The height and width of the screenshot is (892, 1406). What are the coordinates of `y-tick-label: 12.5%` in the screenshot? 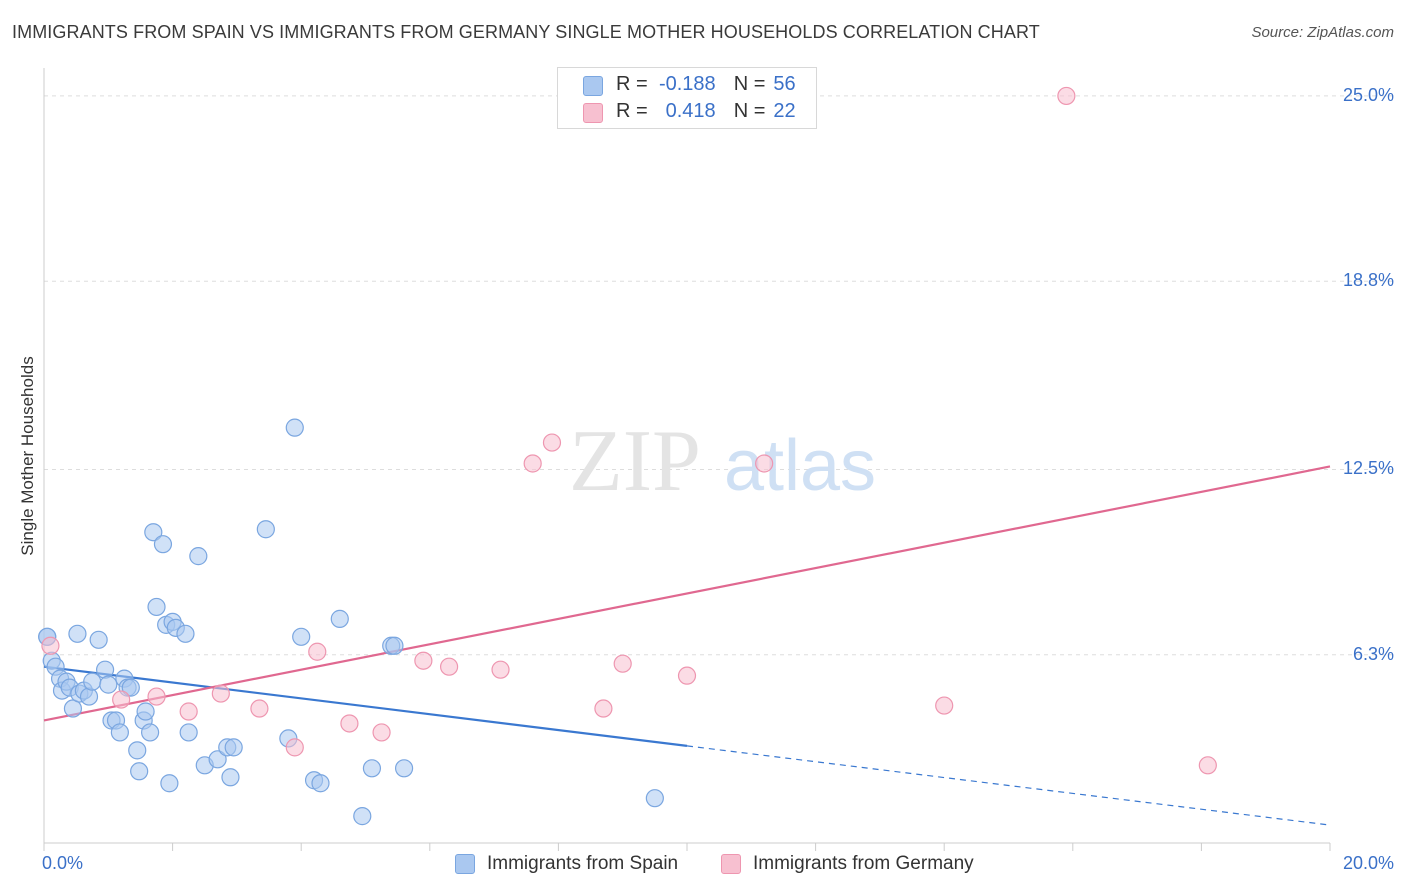 It's located at (1368, 468).